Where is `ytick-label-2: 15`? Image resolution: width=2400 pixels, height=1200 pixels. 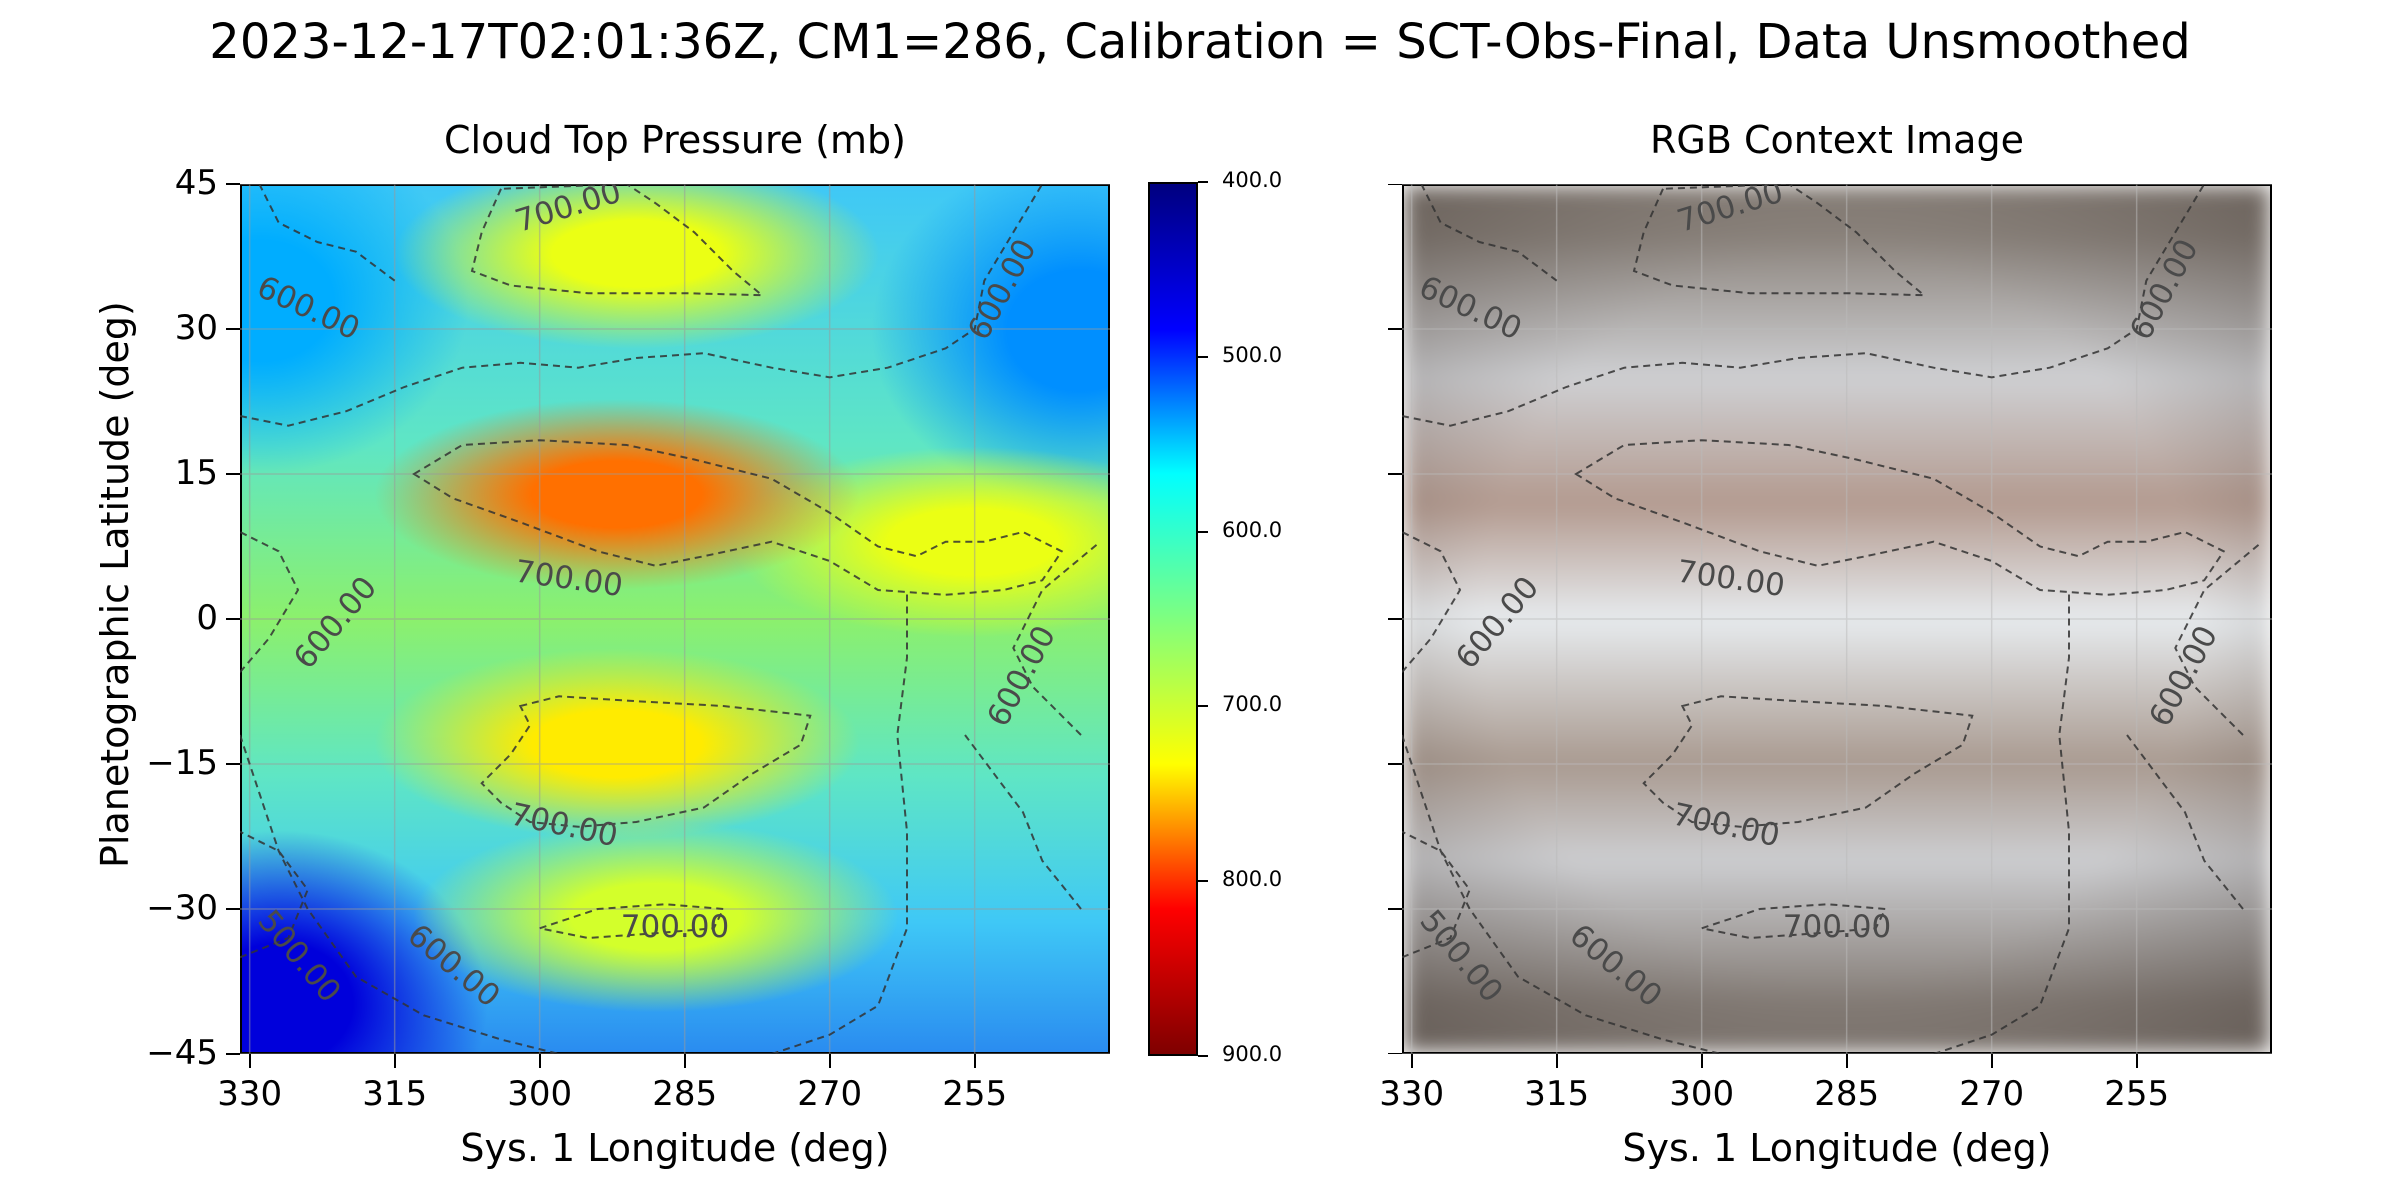 ytick-label-2: 15 is located at coordinates (196, 473).